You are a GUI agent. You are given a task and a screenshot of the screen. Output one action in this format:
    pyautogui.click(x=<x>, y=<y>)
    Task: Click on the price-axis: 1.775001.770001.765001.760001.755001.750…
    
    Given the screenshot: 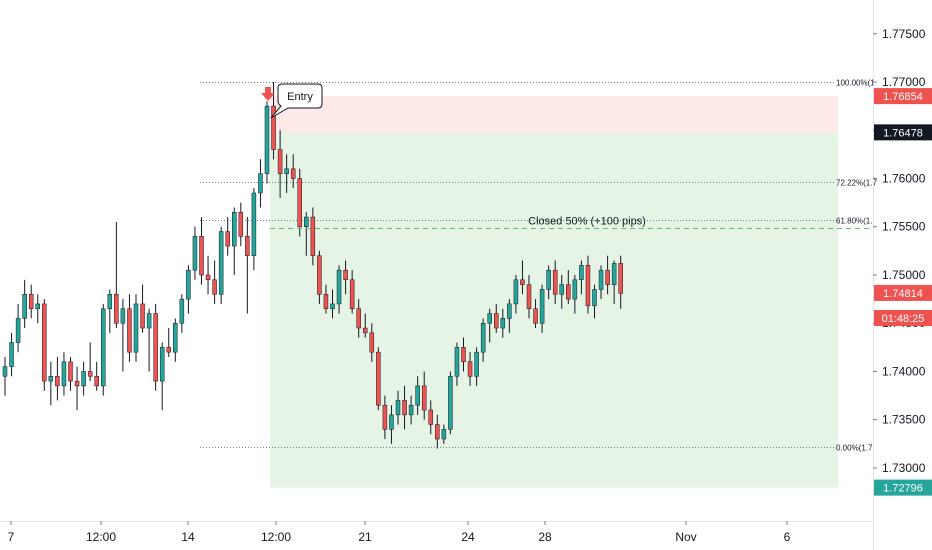 What is the action you would take?
    pyautogui.click(x=899, y=251)
    